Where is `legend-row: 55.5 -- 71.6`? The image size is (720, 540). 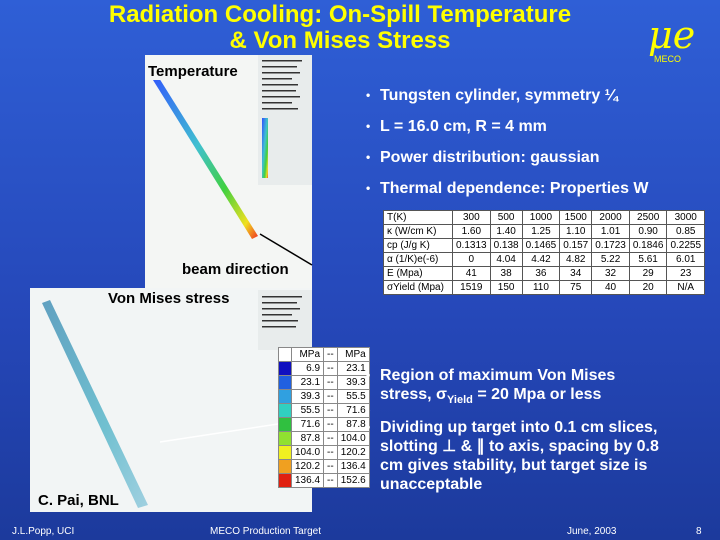
legend-row: 55.5 -- 71.6 is located at coordinates (324, 410).